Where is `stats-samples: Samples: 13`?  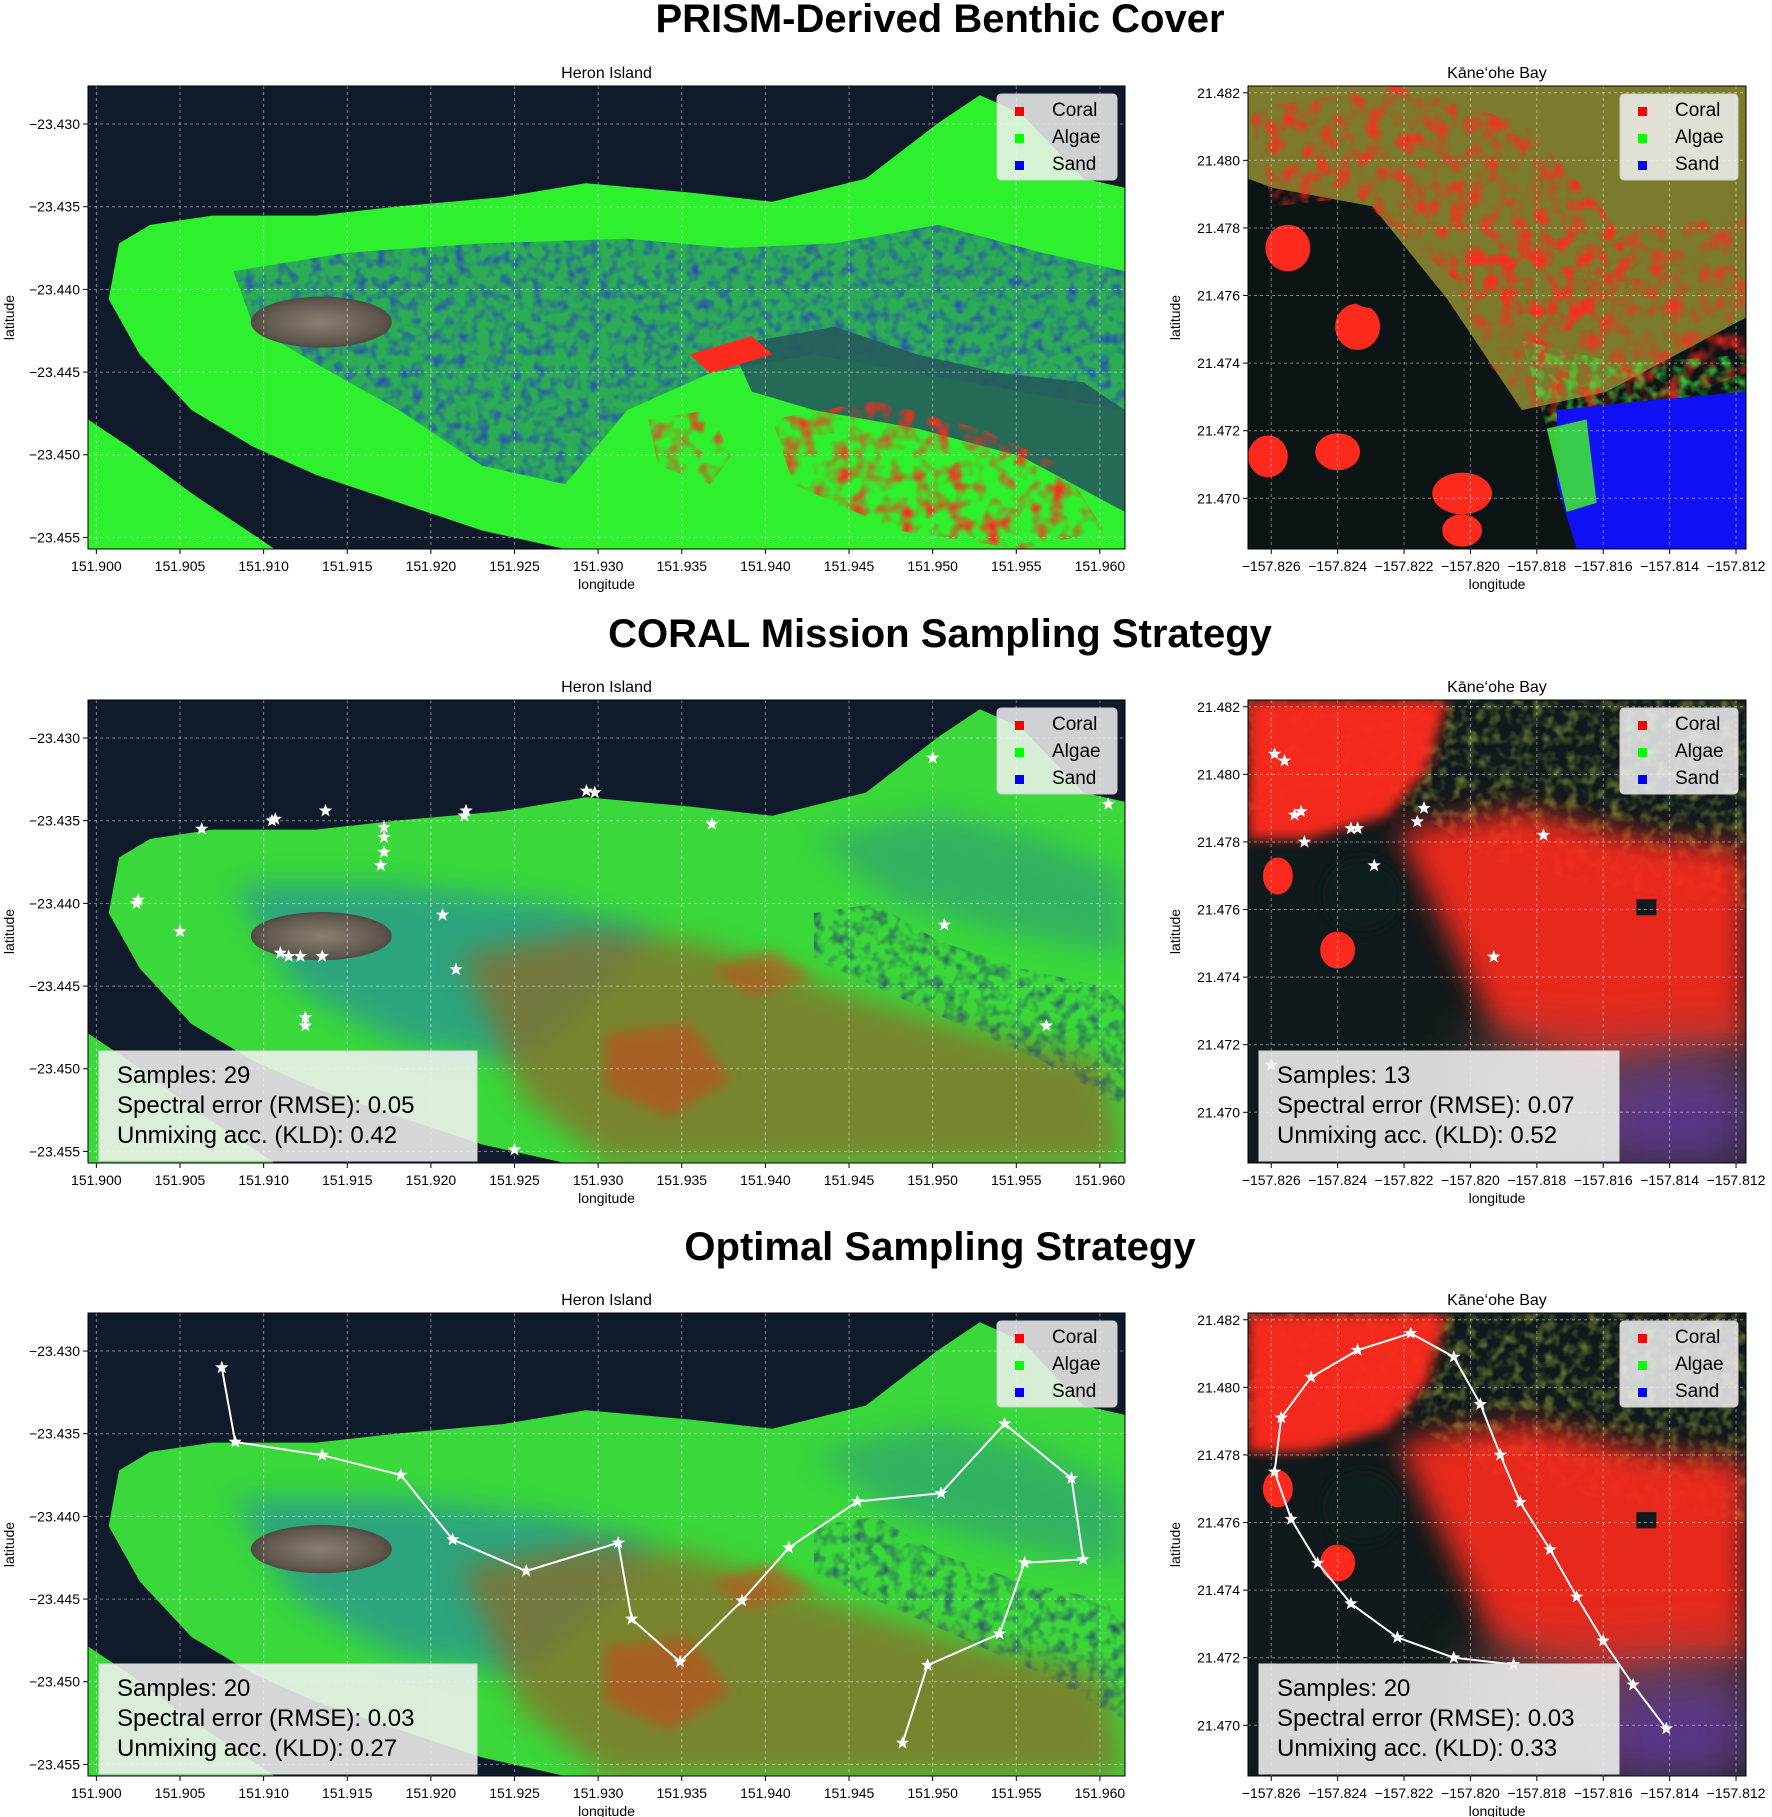 stats-samples: Samples: 13 is located at coordinates (1343, 1075).